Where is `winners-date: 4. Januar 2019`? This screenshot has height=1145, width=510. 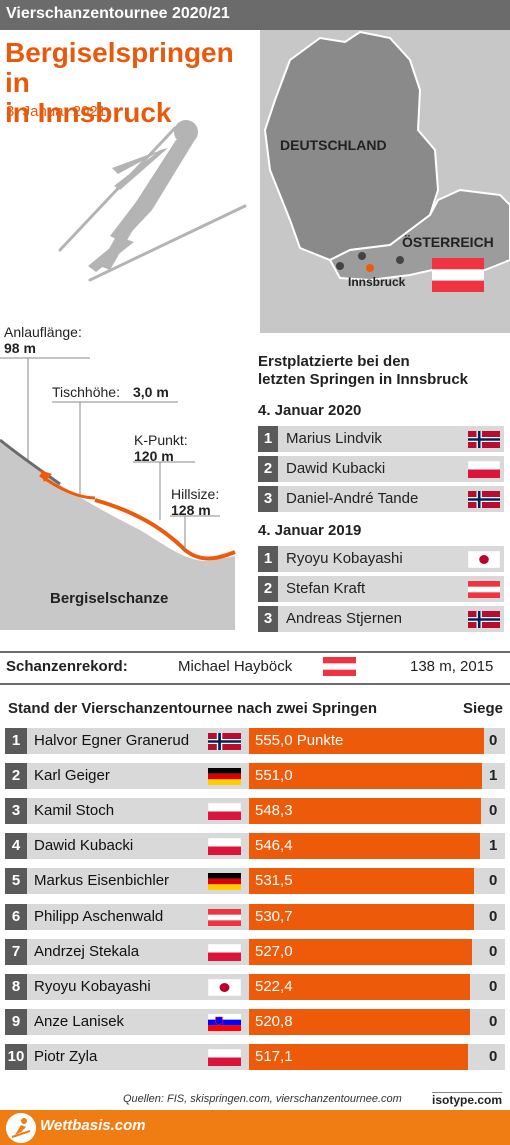
winners-date: 4. Januar 2019 is located at coordinates (310, 530).